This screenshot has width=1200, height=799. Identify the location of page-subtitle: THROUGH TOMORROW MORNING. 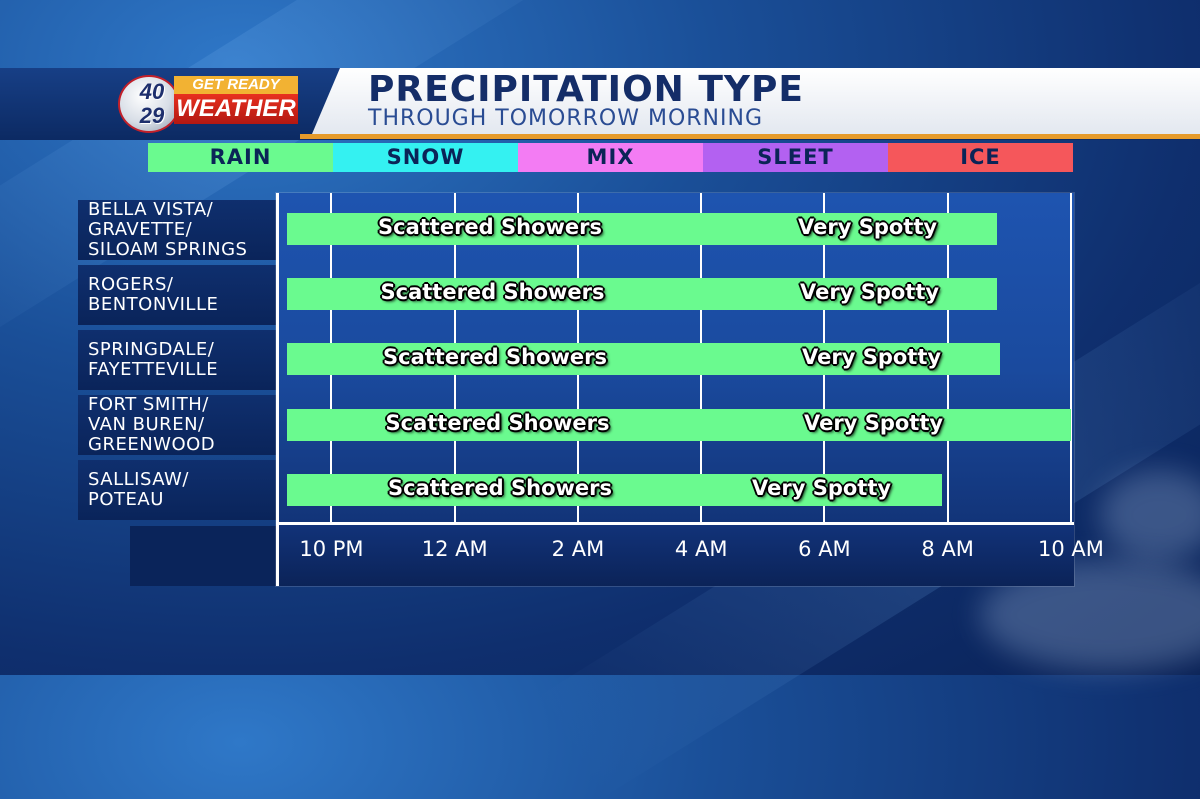
(565, 118).